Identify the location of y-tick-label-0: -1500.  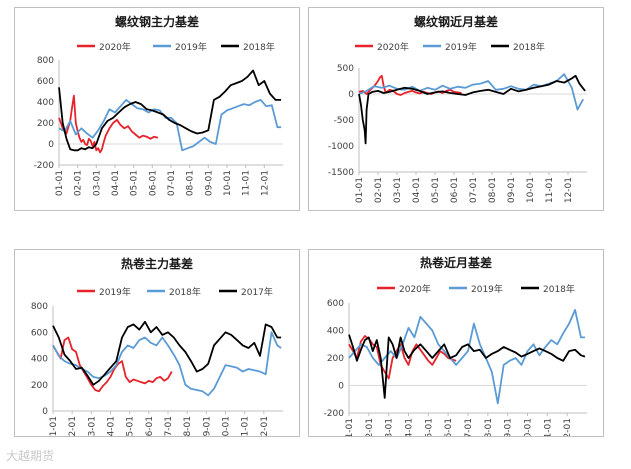
(341, 173).